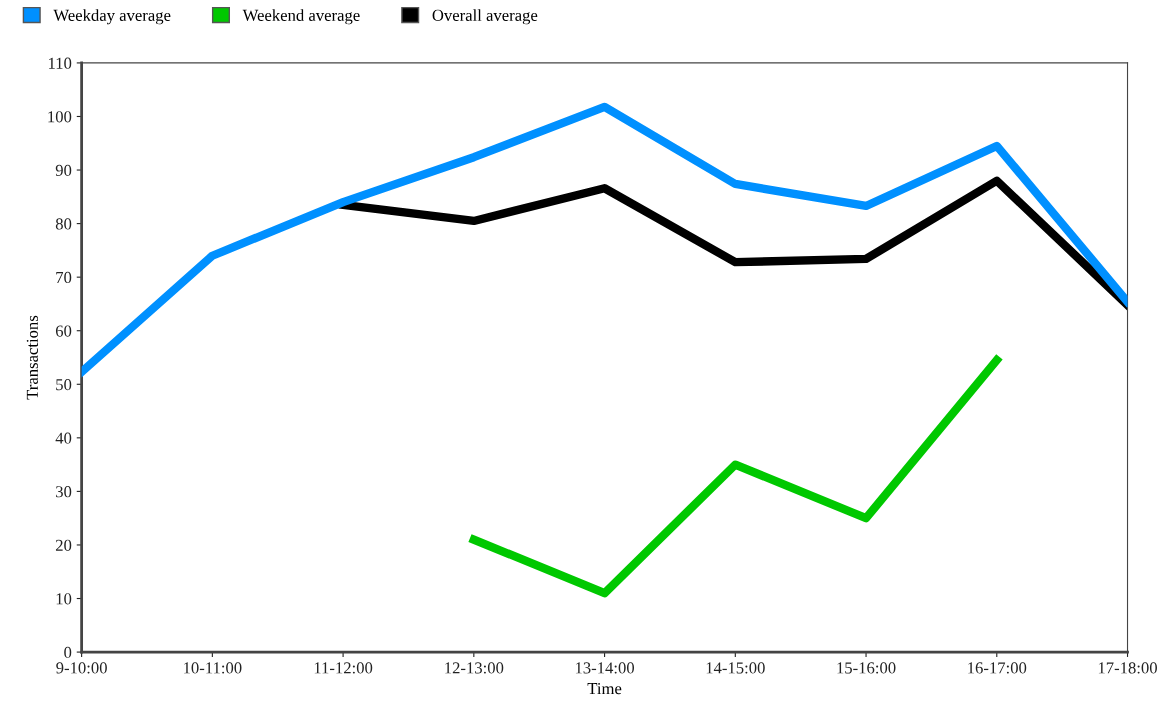 The width and height of the screenshot is (1166, 715). What do you see at coordinates (63, 438) in the screenshot?
I see `y-tick-label: 40` at bounding box center [63, 438].